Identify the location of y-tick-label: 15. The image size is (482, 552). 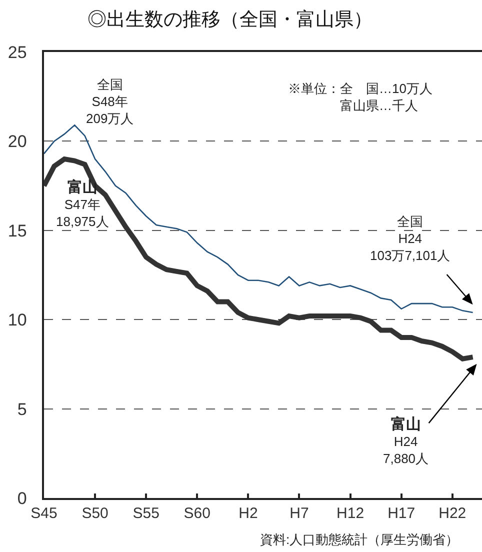
(17, 230).